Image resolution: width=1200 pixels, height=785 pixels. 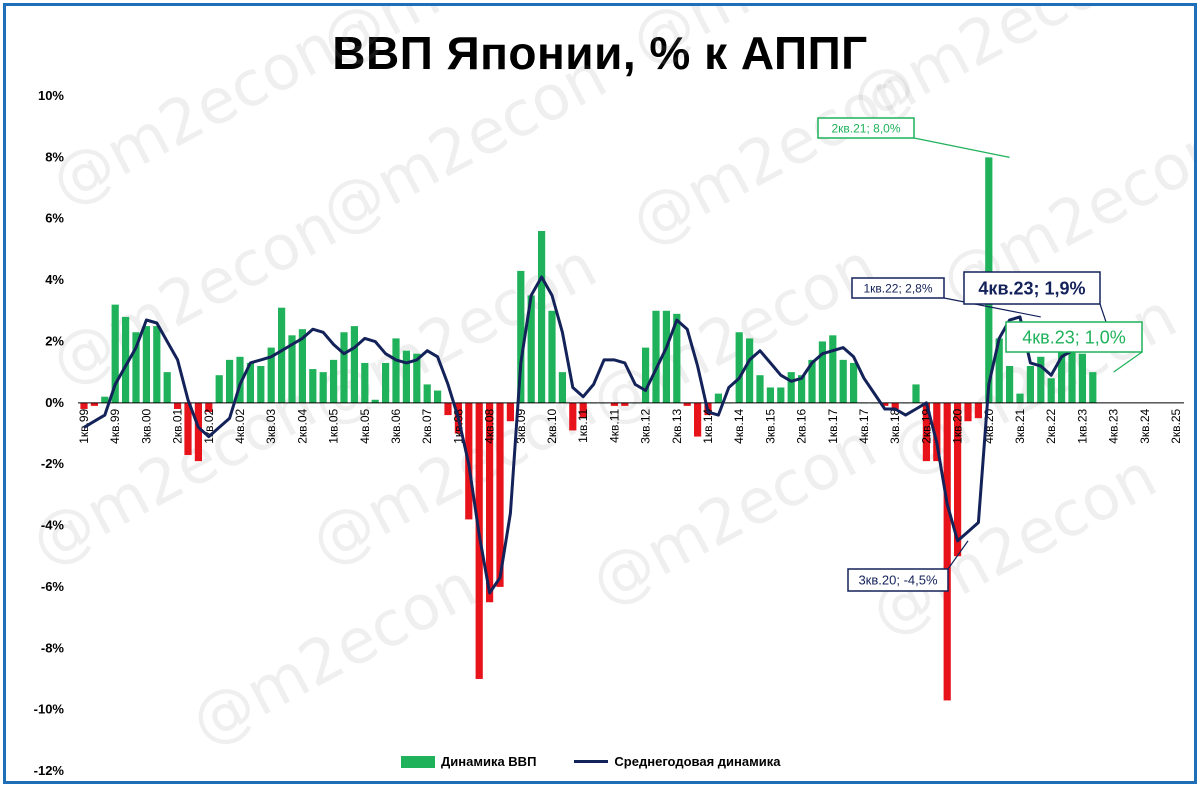 What do you see at coordinates (271, 425) in the screenshot?
I see `x-tick-label: 3кв.03` at bounding box center [271, 425].